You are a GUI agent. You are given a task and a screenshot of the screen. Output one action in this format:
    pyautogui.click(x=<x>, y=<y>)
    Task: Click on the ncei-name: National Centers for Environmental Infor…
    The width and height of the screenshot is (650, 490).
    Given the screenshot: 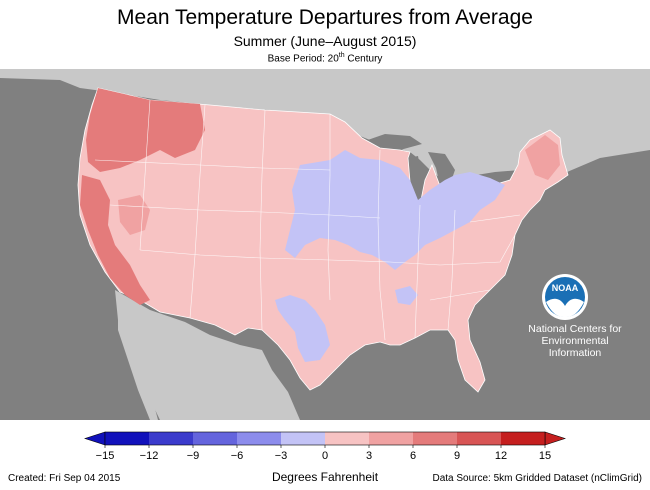 What is the action you would take?
    pyautogui.click(x=575, y=341)
    